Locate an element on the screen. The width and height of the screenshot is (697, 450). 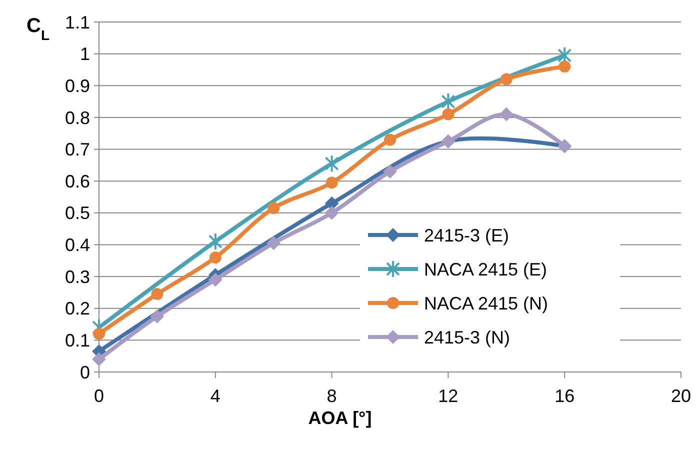
y-tick-label: 0.2 is located at coordinates (77, 308).